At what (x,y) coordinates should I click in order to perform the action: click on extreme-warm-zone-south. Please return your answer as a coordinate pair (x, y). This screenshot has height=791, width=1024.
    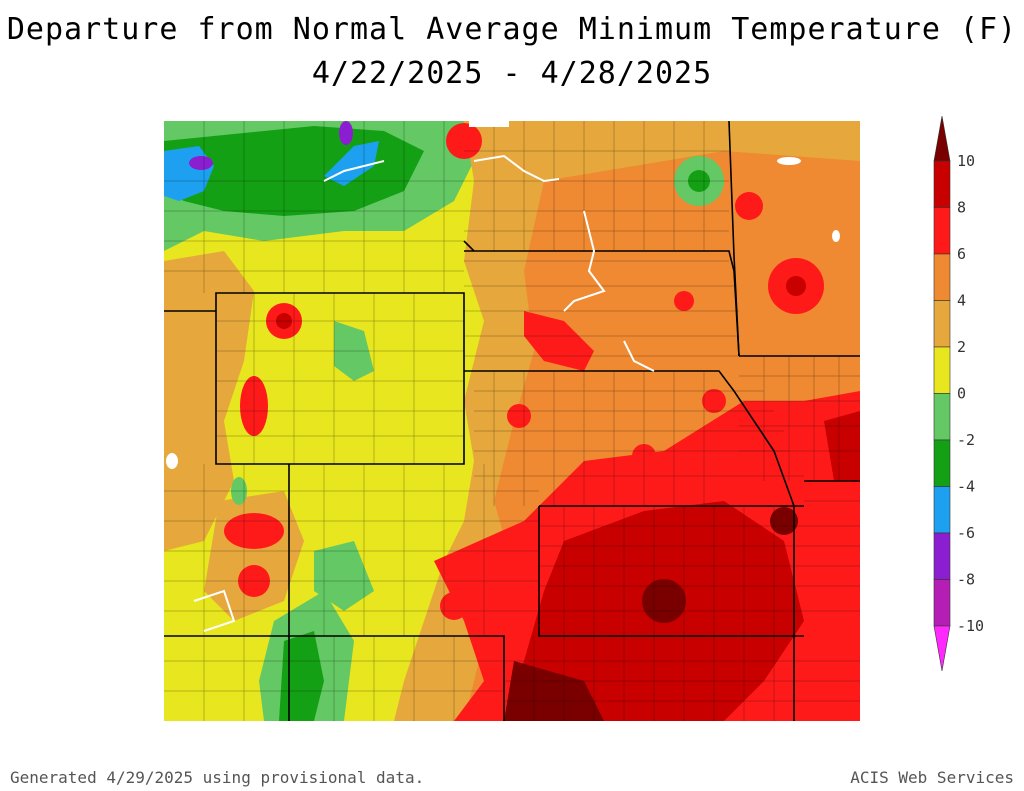
    Looking at the image, I should click on (554, 691).